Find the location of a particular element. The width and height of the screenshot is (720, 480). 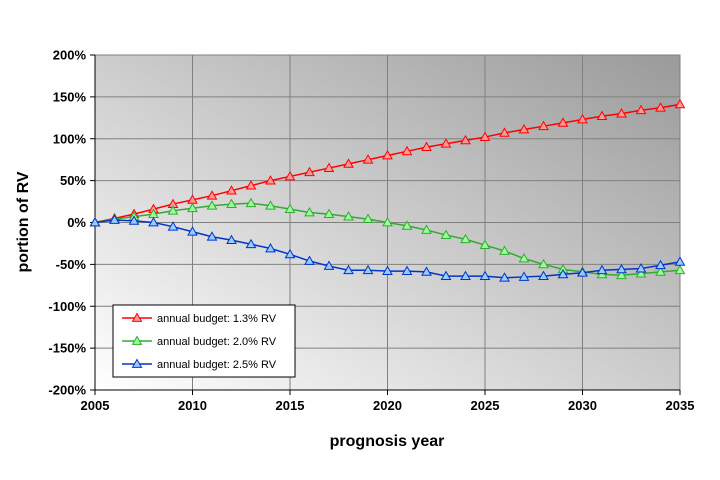

x-tick-label: 2005 is located at coordinates (95, 405).